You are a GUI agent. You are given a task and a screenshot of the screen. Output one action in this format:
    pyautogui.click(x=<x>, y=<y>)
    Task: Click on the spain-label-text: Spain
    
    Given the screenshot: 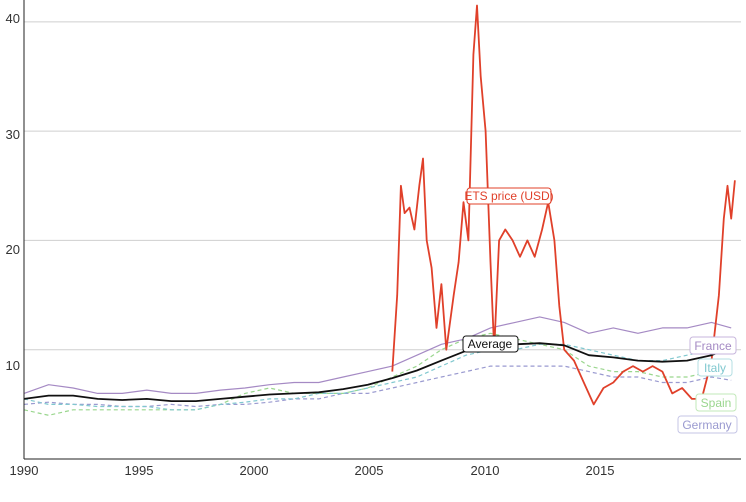 What is the action you would take?
    pyautogui.click(x=716, y=403)
    